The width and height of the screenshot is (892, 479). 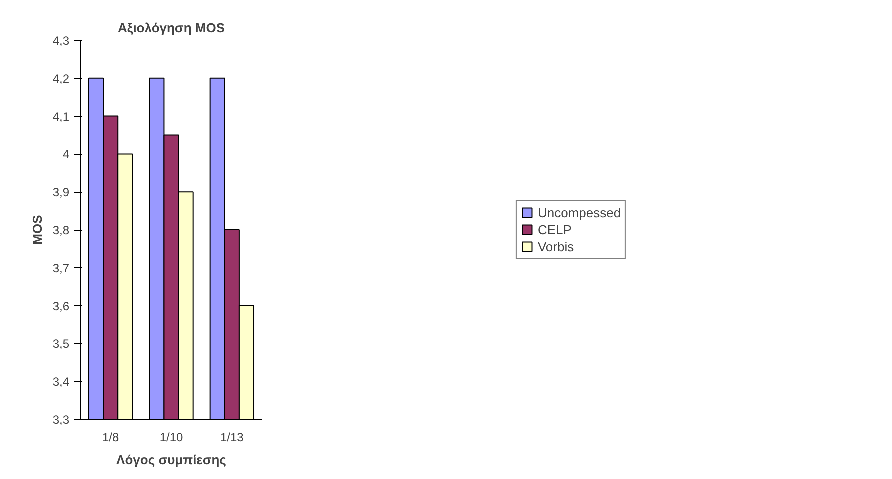 I want to click on legend-label: Uncompessed, so click(x=580, y=212).